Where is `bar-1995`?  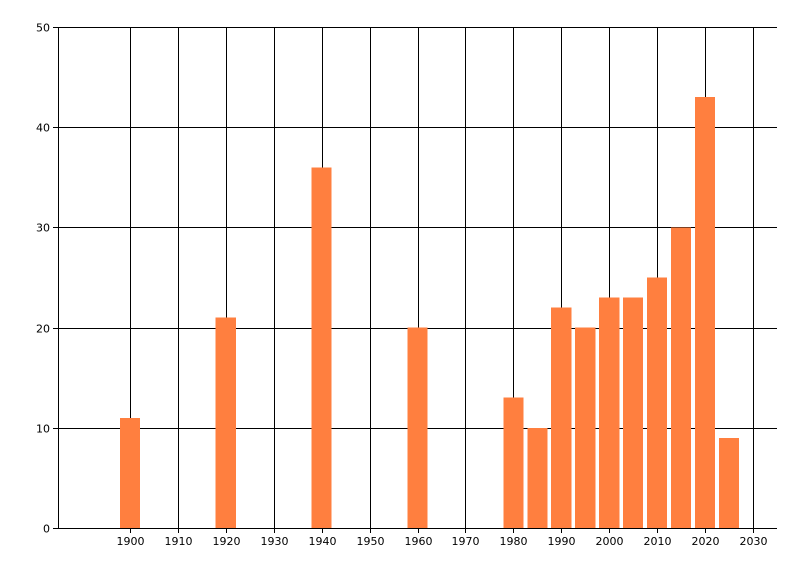 bar-1995 is located at coordinates (585, 427).